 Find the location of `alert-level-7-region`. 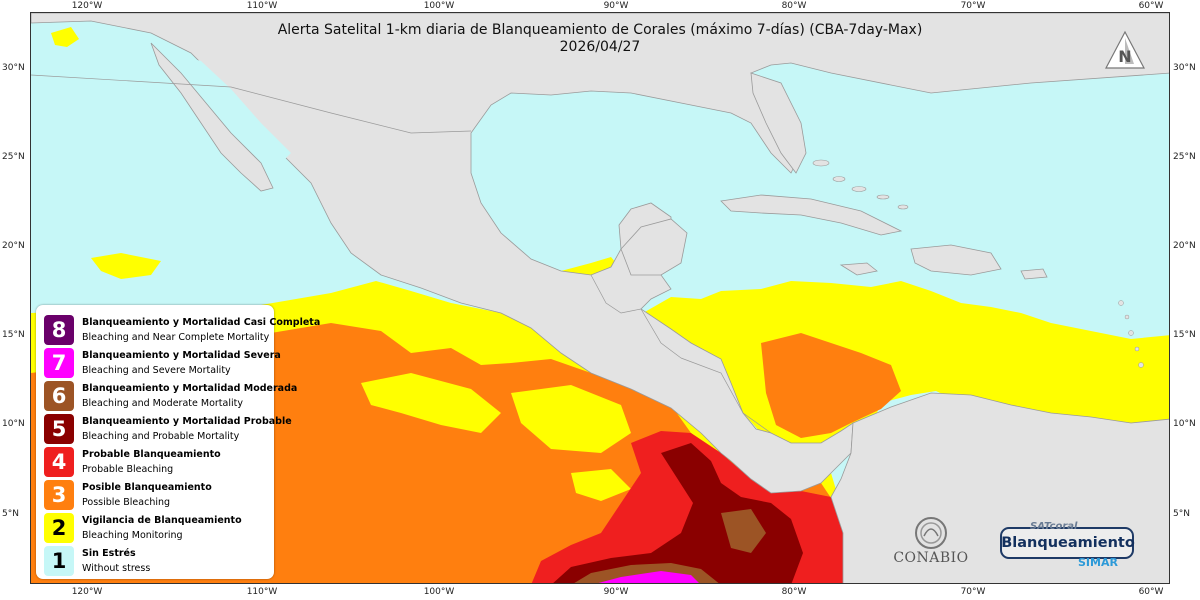

alert-level-7-region is located at coordinates (648, 577).